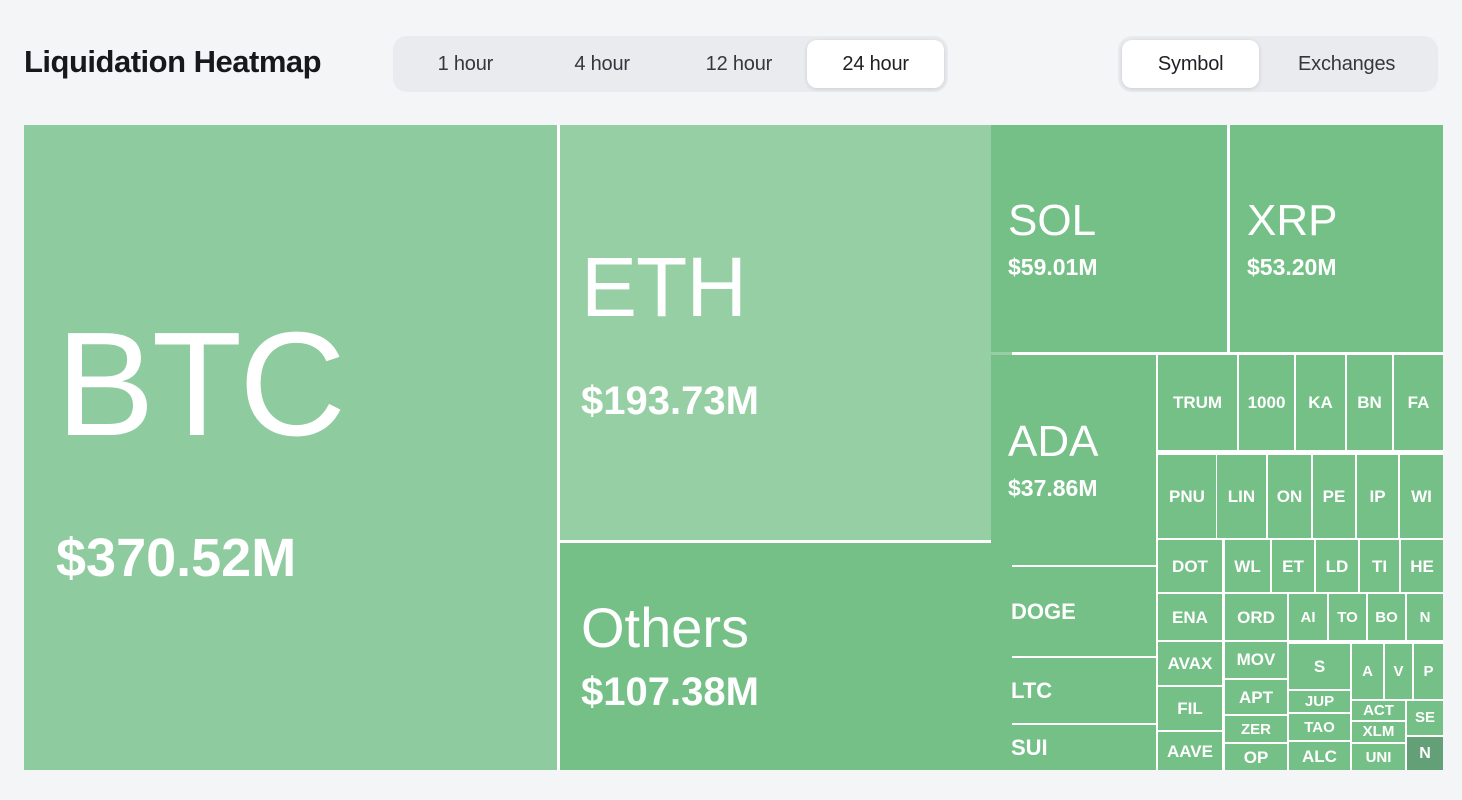  I want to click on tile-symbol: ZER, so click(1256, 729).